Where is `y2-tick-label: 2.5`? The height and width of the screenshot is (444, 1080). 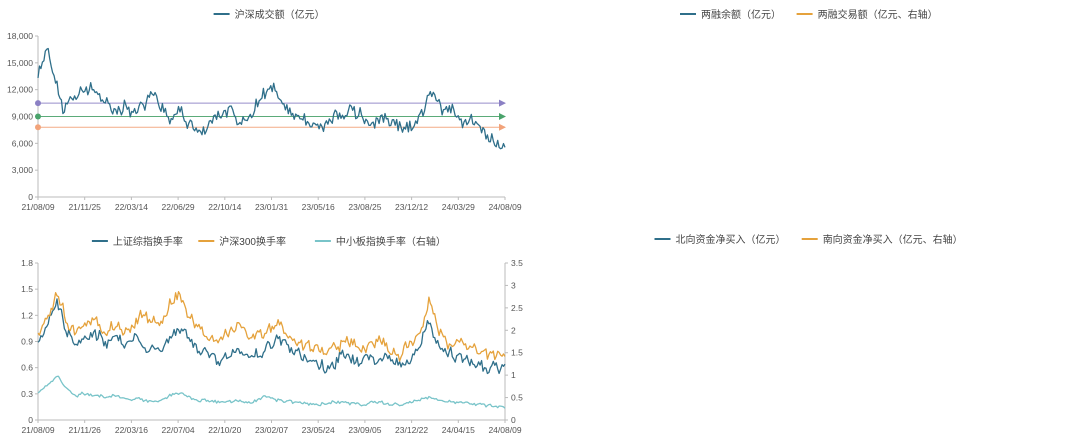 y2-tick-label: 2.5 is located at coordinates (517, 308).